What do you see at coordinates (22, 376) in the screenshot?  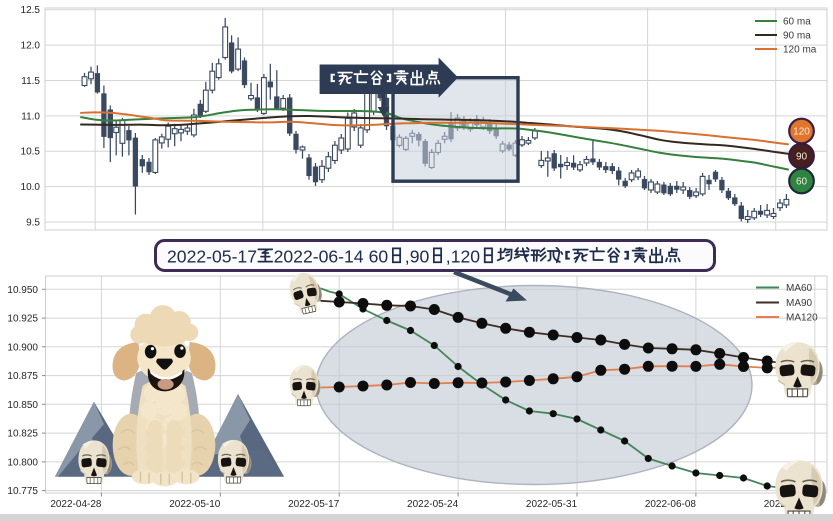 I see `svg-text: 10.875` at bounding box center [22, 376].